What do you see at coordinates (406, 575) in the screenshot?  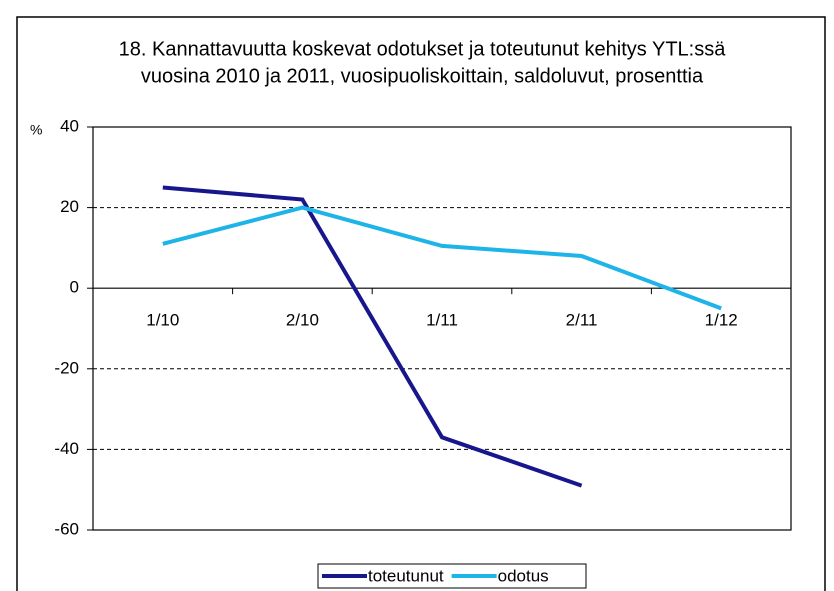 I see `legend-label: toteutunut` at bounding box center [406, 575].